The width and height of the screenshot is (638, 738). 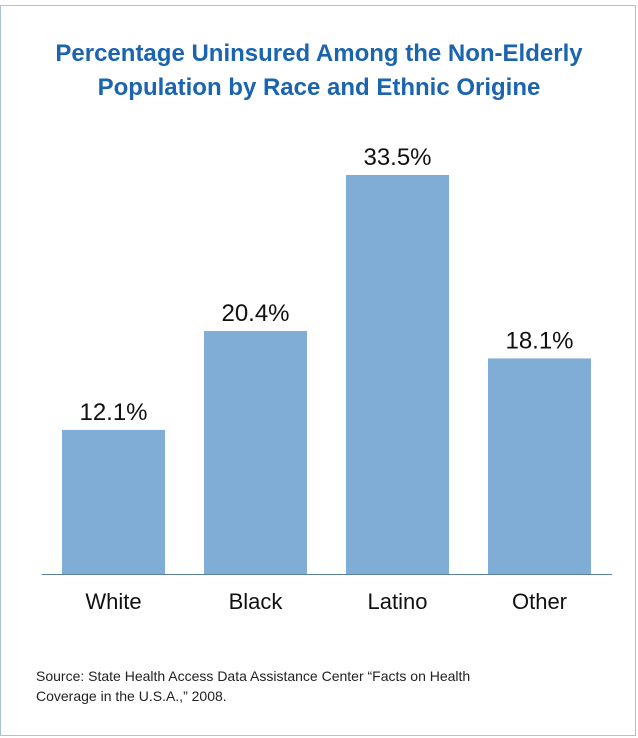 What do you see at coordinates (397, 157) in the screenshot?
I see `value-label-latino: 33.5%` at bounding box center [397, 157].